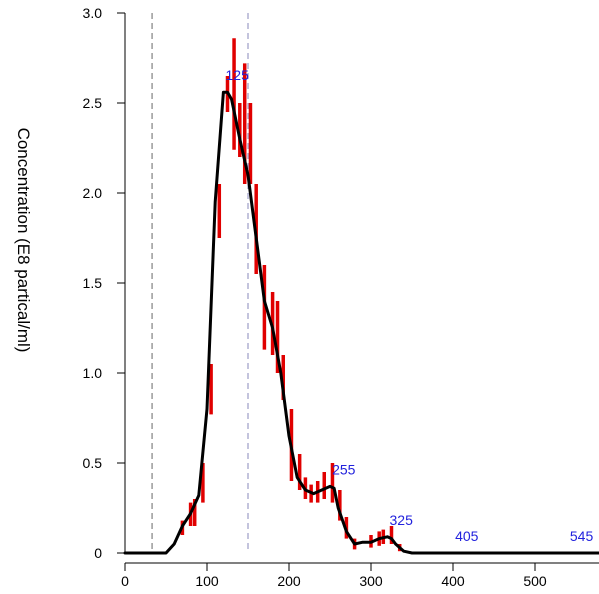 The width and height of the screenshot is (599, 594). Describe the element at coordinates (289, 581) in the screenshot. I see `x-tick-label: 200` at that location.